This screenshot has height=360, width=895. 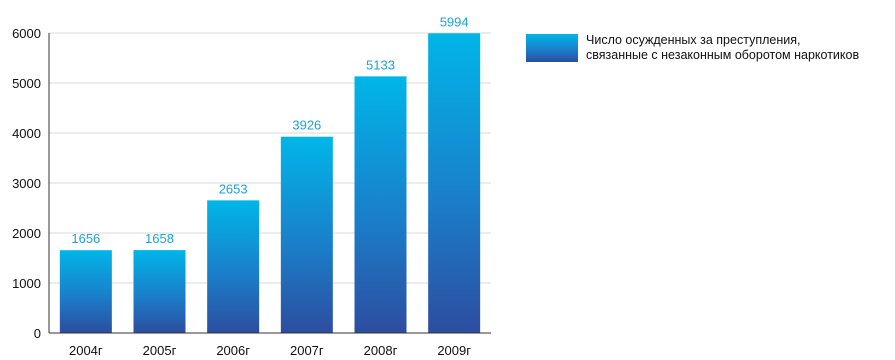 What do you see at coordinates (26, 283) in the screenshot?
I see `y-tick-label: 1000` at bounding box center [26, 283].